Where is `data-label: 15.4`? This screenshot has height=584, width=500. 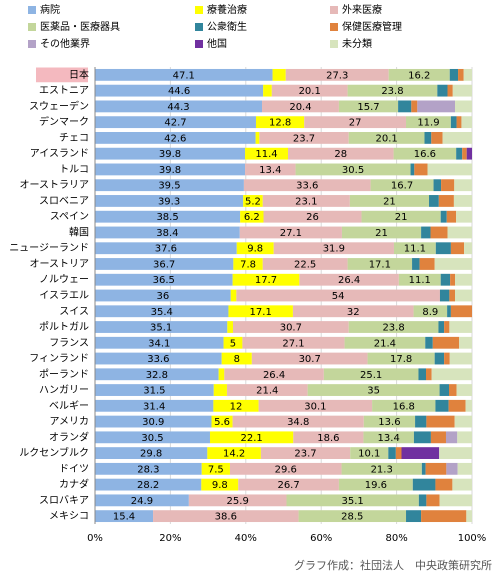 data-label: 15.4 is located at coordinates (124, 517).